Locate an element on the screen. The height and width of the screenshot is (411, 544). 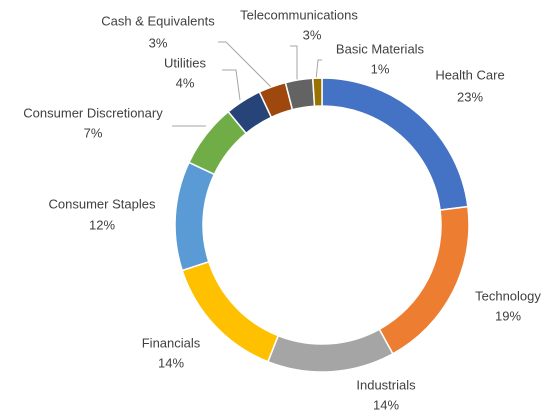
value-label: 7% is located at coordinates (93, 132).